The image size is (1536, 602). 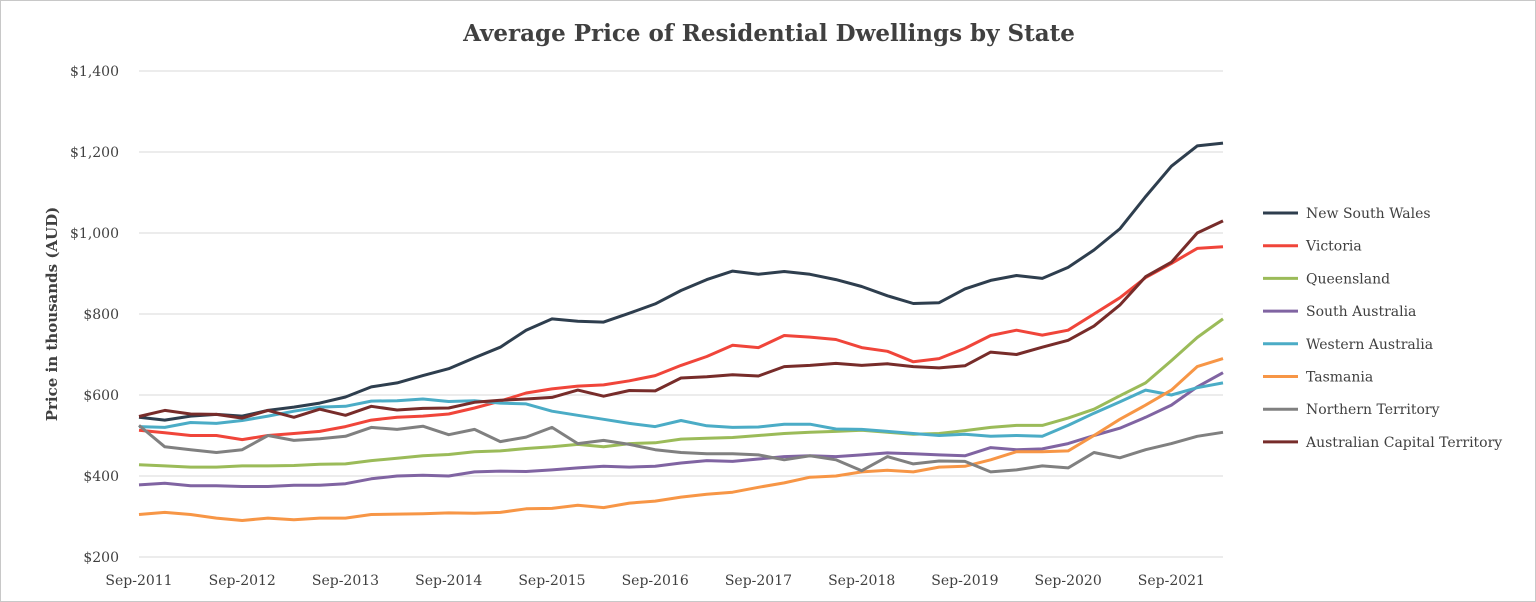 I want to click on x-tick-label: Sep-2021, so click(x=1171, y=581).